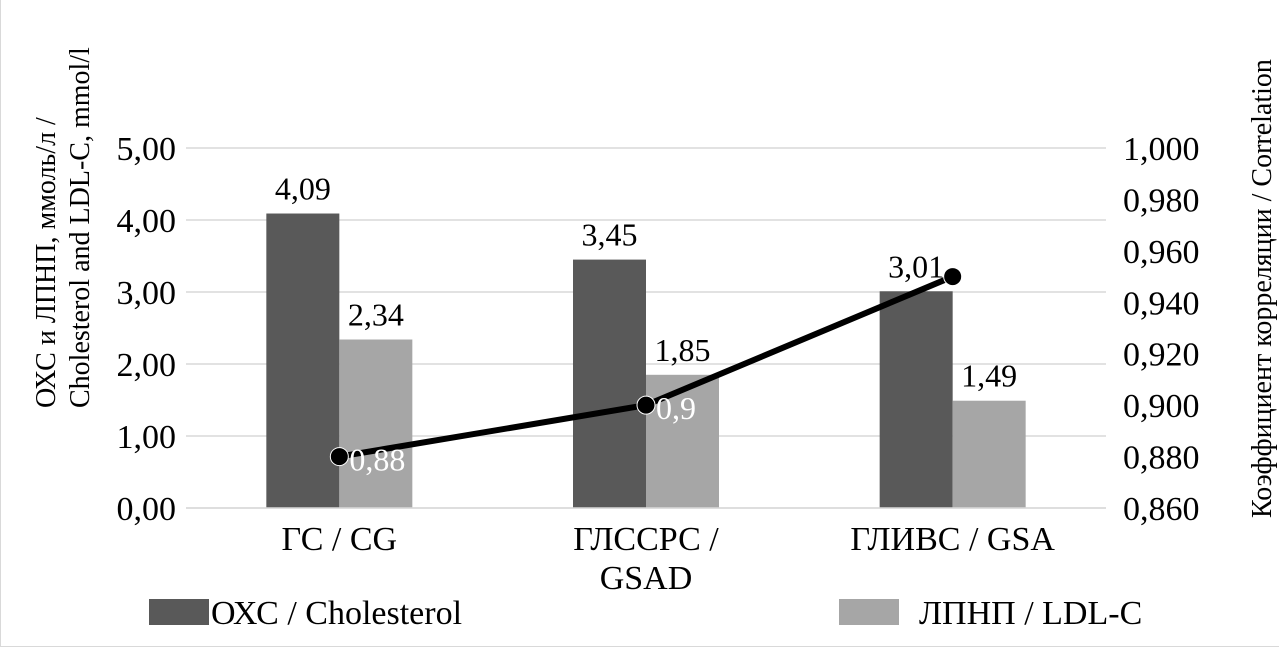 The height and width of the screenshot is (647, 1279). Describe the element at coordinates (147, 293) in the screenshot. I see `y-left-tick-label: 3,00` at that location.